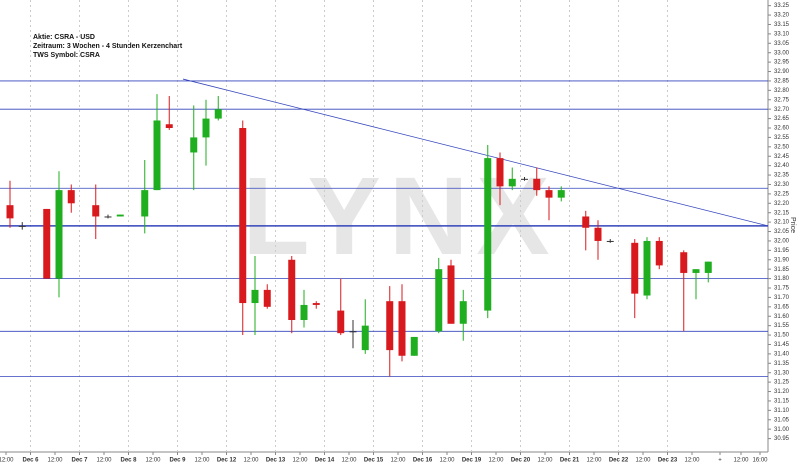  Describe the element at coordinates (782, 194) in the screenshot. I see `y-tick-label: 32.25` at that location.